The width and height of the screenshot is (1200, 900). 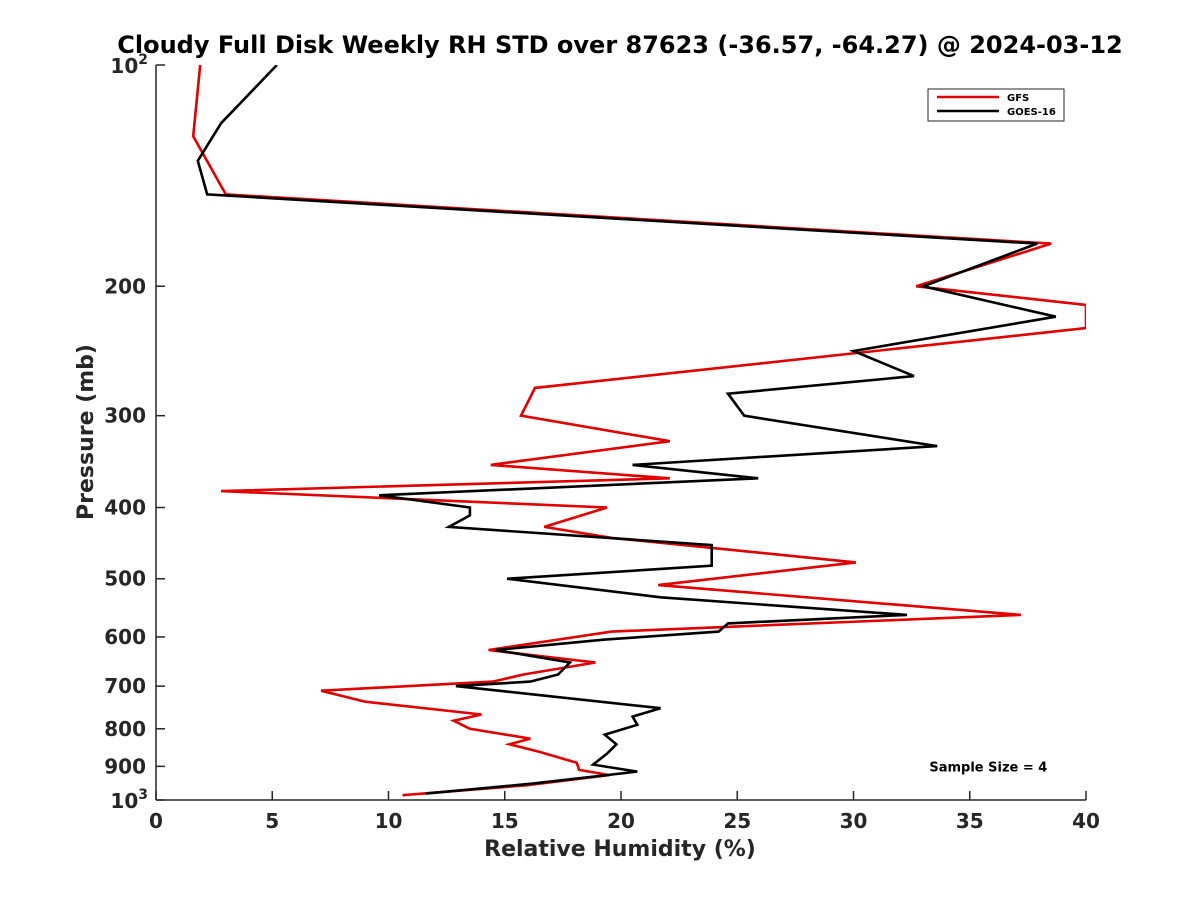 What do you see at coordinates (970, 821) in the screenshot?
I see `x-tick-label: 35` at bounding box center [970, 821].